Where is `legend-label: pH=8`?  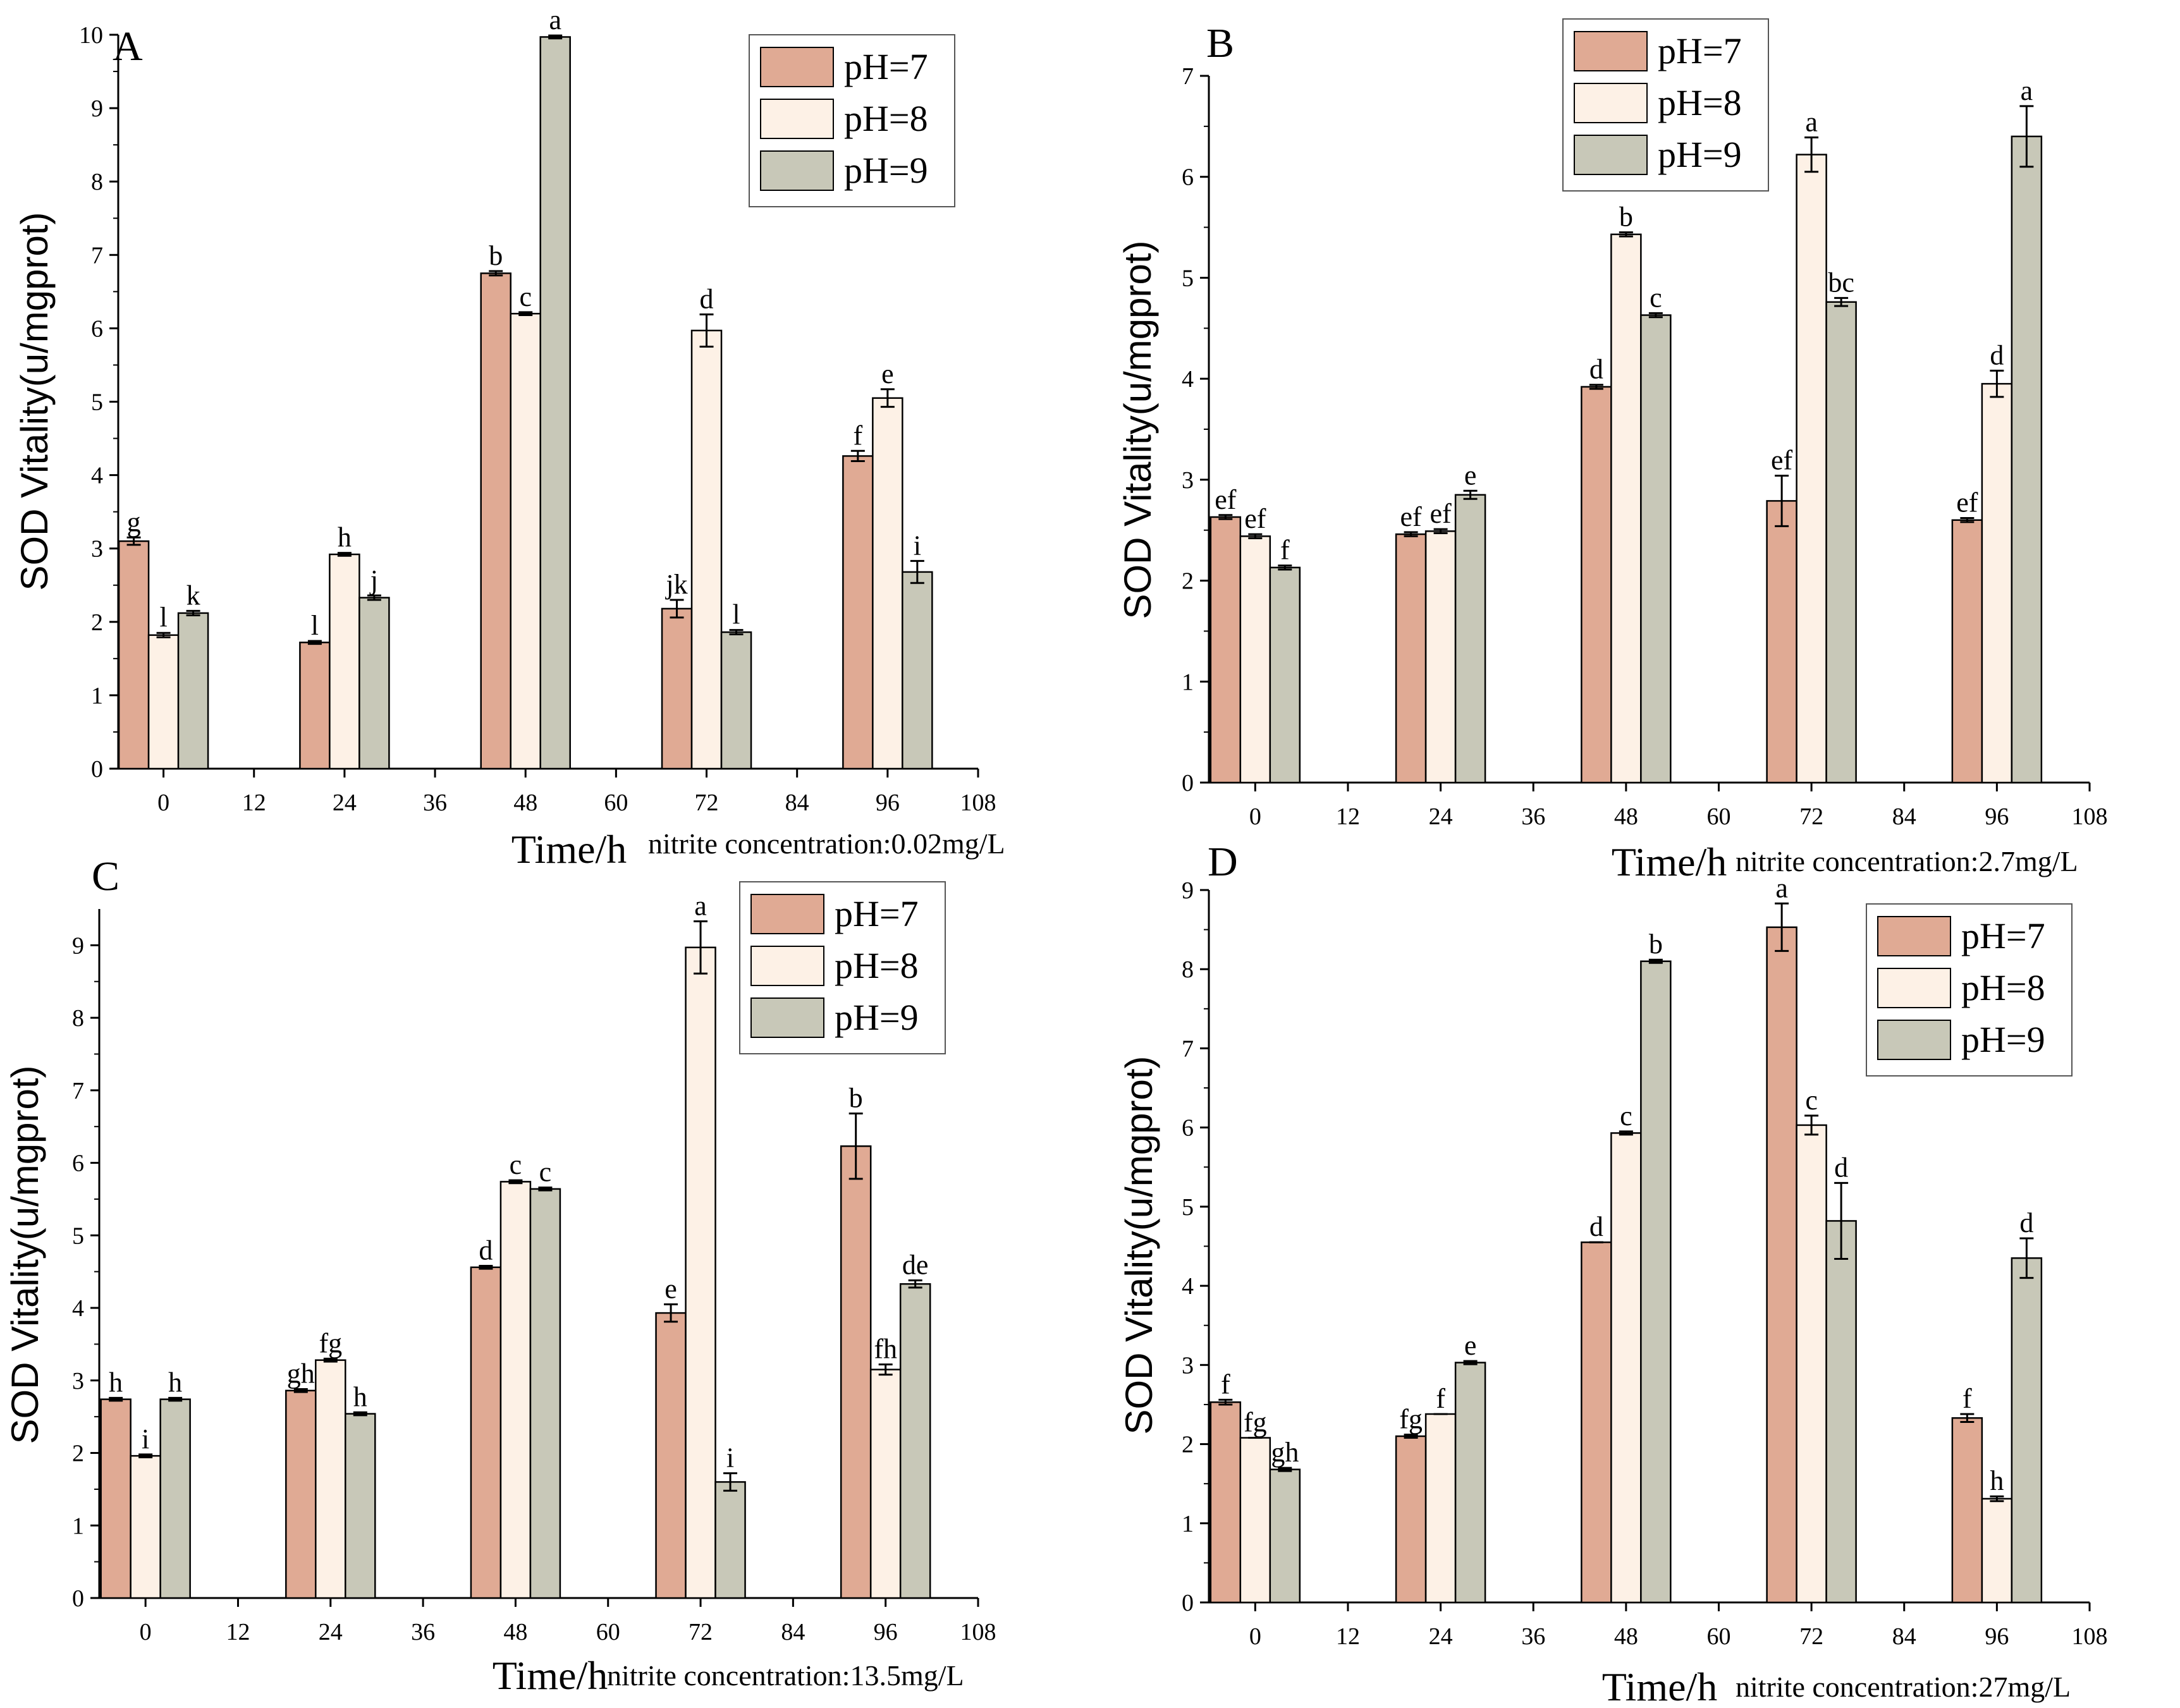 legend-label: pH=8 is located at coordinates (1700, 102).